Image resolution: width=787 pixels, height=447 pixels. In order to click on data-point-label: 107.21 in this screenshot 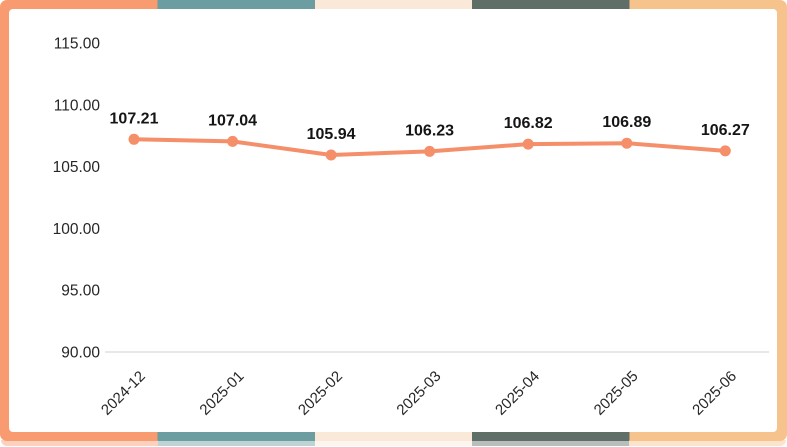, I will do `click(134, 118)`.